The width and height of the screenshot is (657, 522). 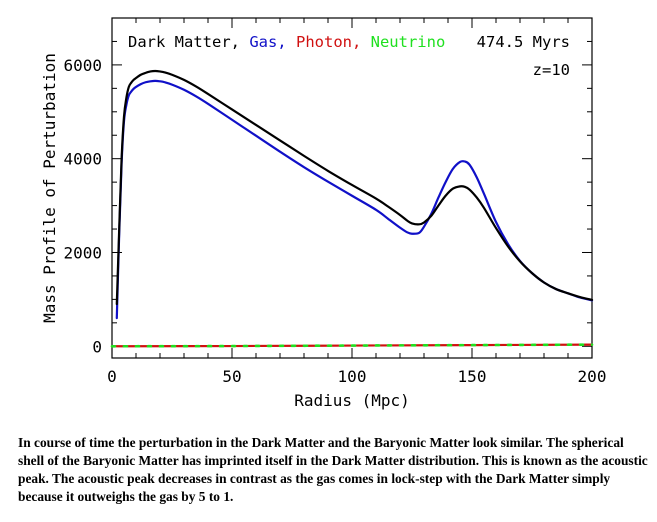 I want to click on title-part: Photon,, so click(x=324, y=42).